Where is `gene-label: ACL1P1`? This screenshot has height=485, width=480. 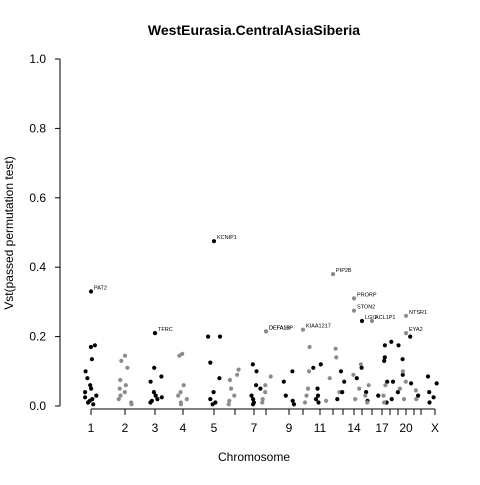
gene-label: ACL1P1 is located at coordinates (385, 318).